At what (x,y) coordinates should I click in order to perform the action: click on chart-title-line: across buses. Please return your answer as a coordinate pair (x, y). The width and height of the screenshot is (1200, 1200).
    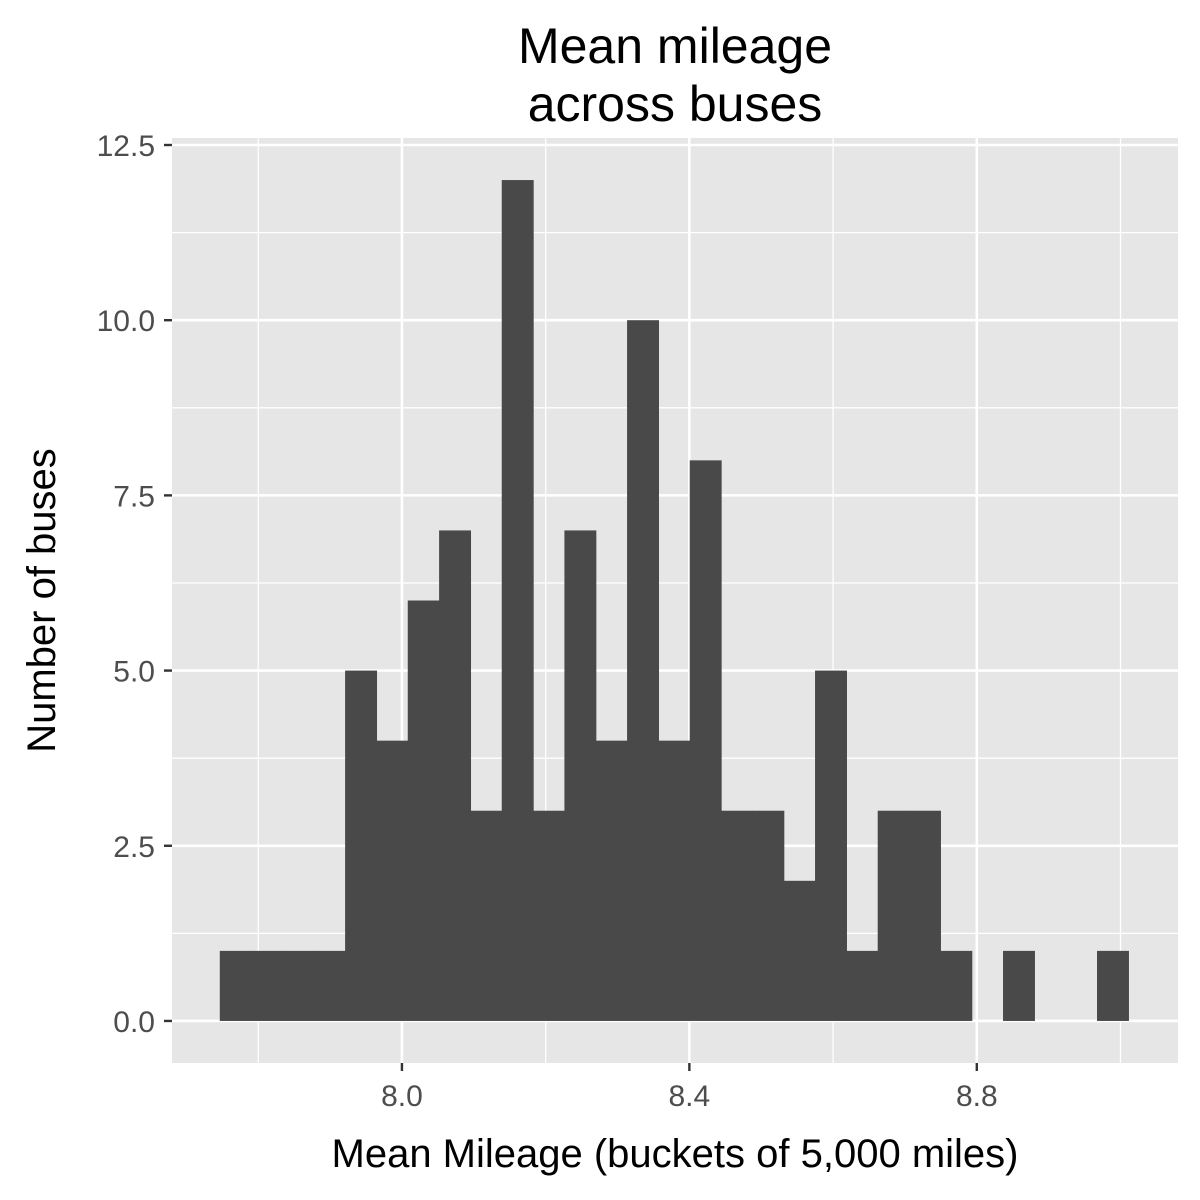
    Looking at the image, I should click on (675, 104).